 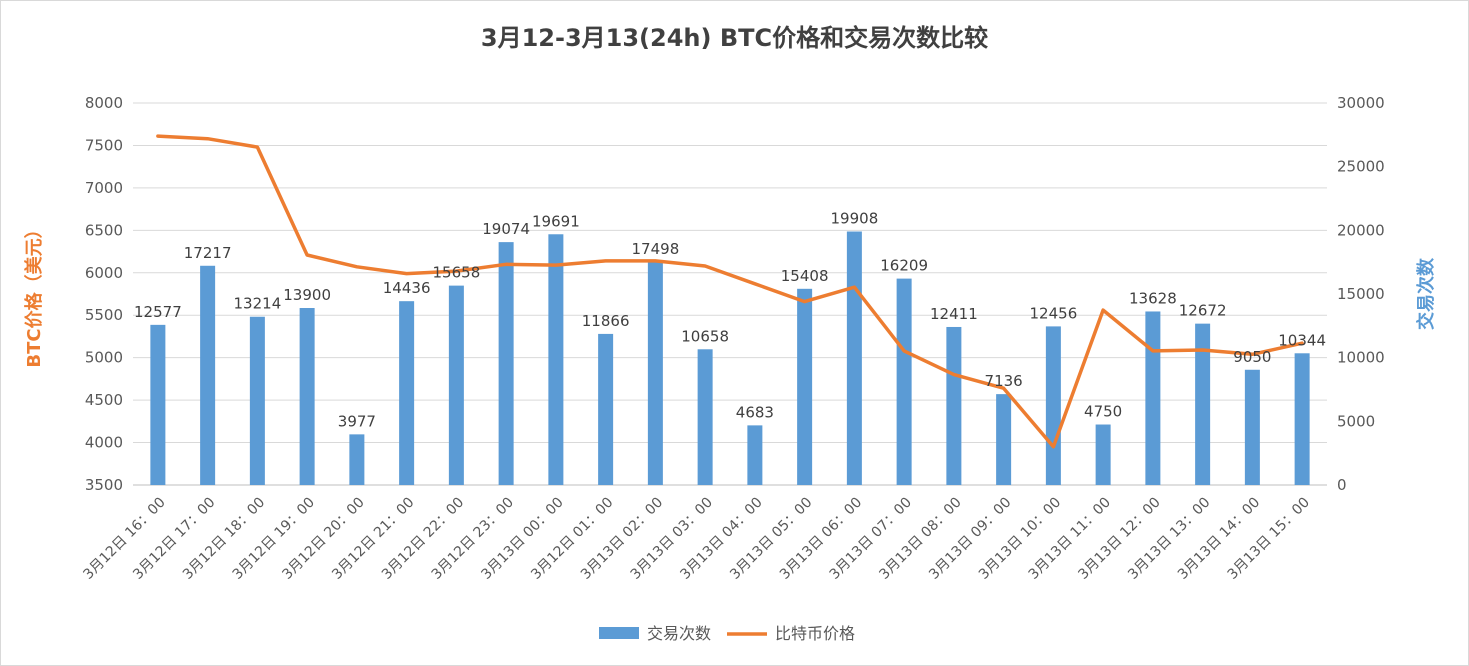 What do you see at coordinates (679, 633) in the screenshot?
I see `legend-label-bars: 交易次数` at bounding box center [679, 633].